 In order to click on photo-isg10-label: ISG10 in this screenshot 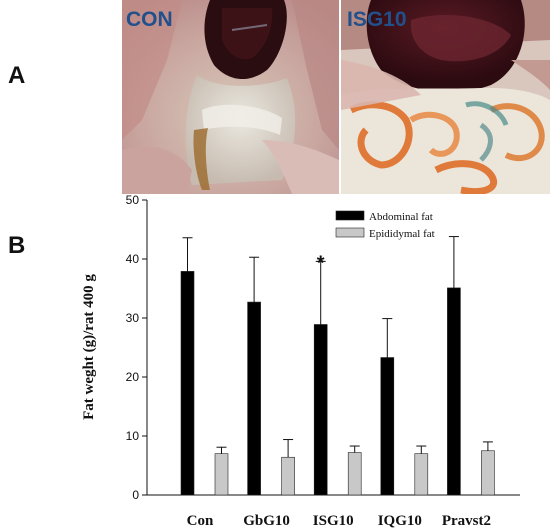, I will do `click(377, 19)`.